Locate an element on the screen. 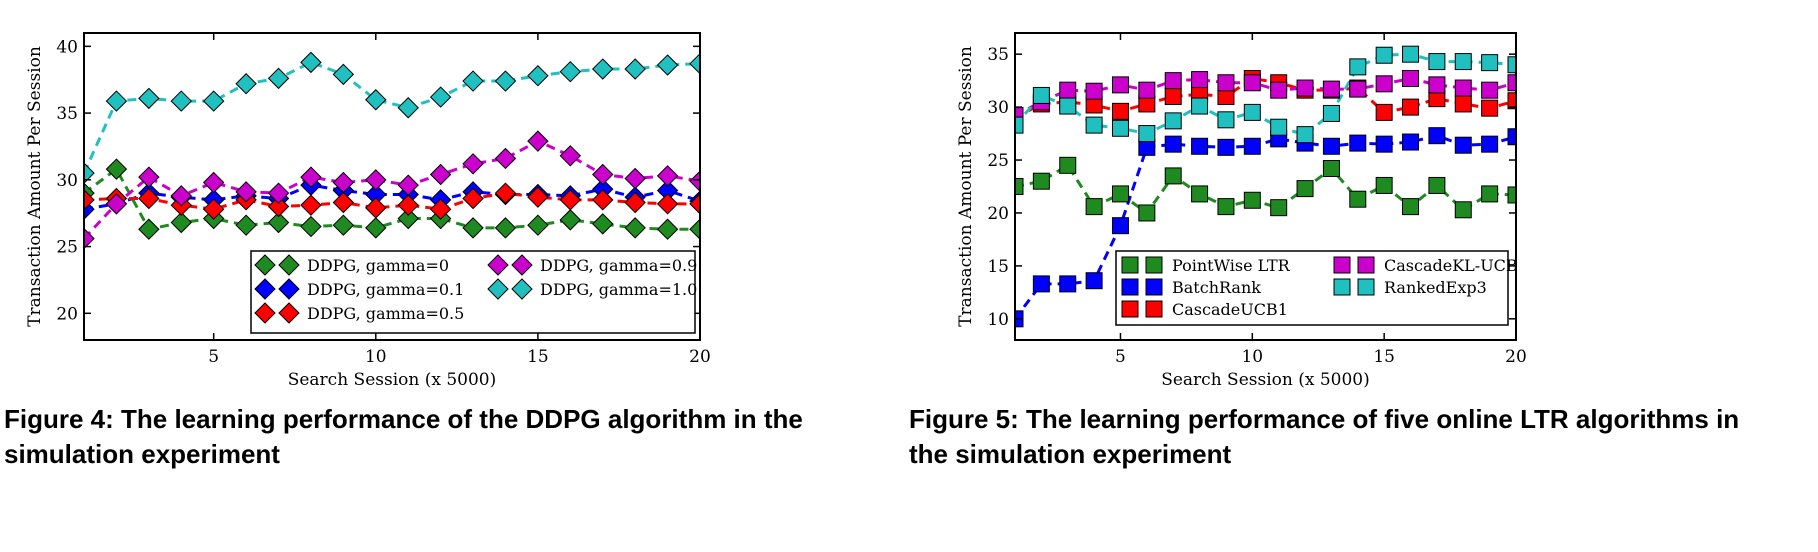 This screenshot has height=552, width=1818. legend-label-ddpg-gamma-1-0: DDPG, gamma=1.0 is located at coordinates (618, 289).